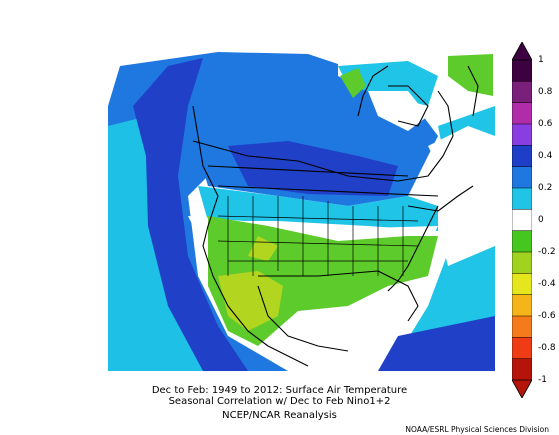 The height and width of the screenshot is (435, 559). What do you see at coordinates (522, 388) in the screenshot?
I see `colorbar-bottom-arrow` at bounding box center [522, 388].